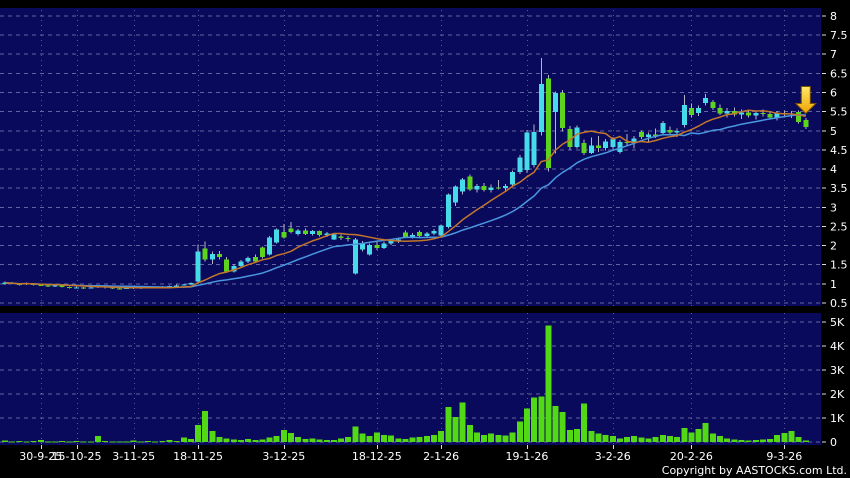 This screenshot has height=478, width=850. Describe the element at coordinates (839, 35) in the screenshot. I see `svg-text: 7.5` at that location.